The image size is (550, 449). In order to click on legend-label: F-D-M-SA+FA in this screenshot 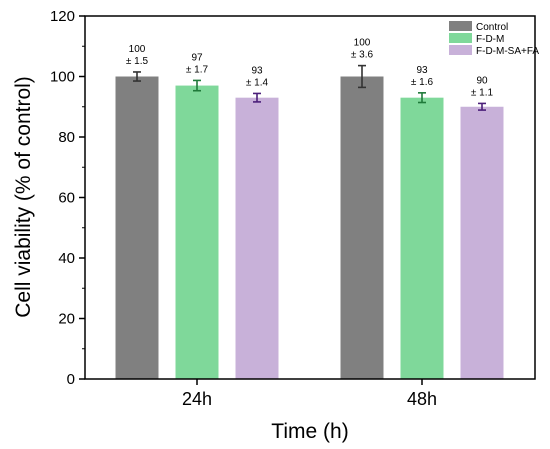, I will do `click(507, 51)`.